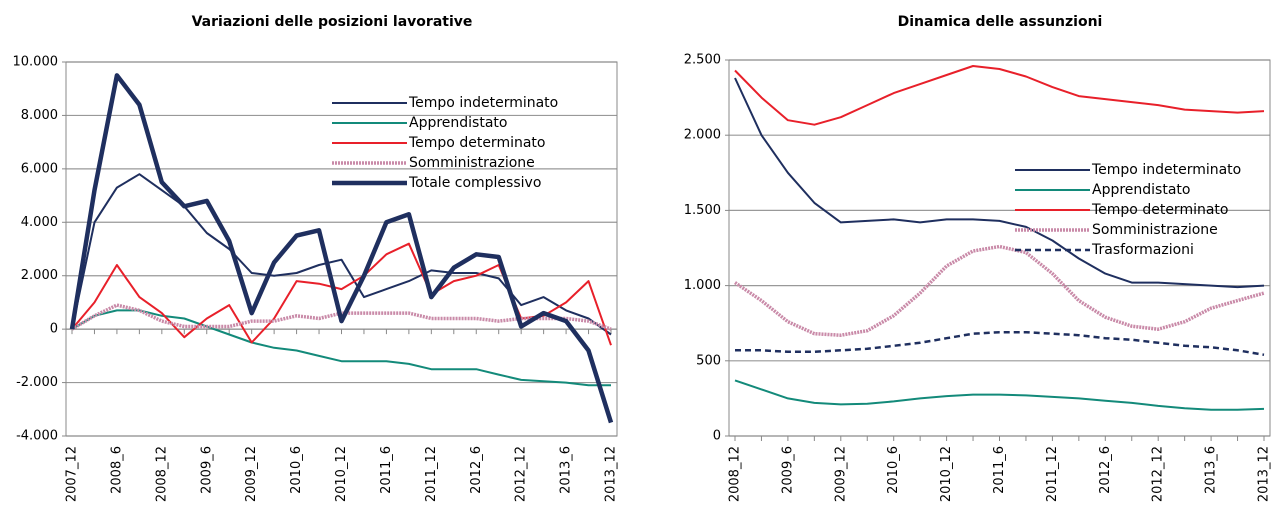 The image size is (1283, 509). Describe the element at coordinates (37, 436) in the screenshot. I see `y-tick-label: -4.000` at that location.